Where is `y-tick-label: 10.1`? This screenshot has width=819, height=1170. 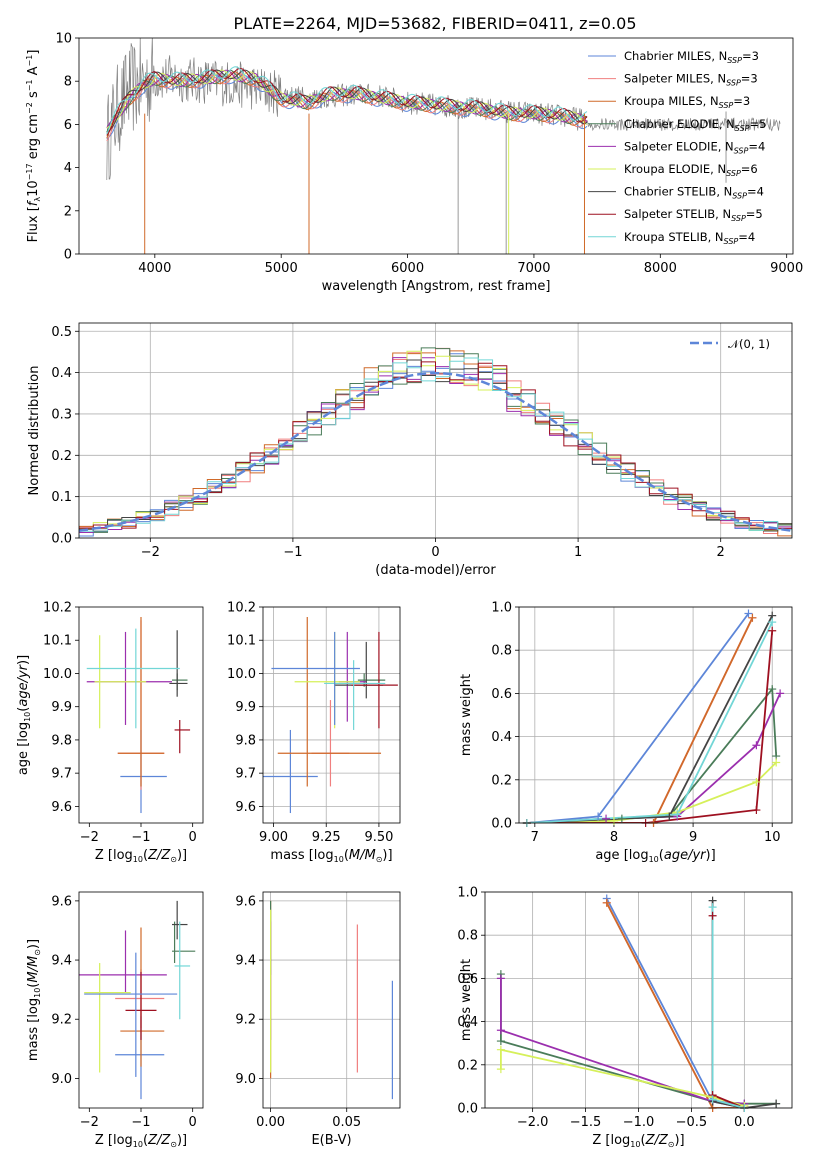
y-tick-label: 10.1 is located at coordinates (241, 641).